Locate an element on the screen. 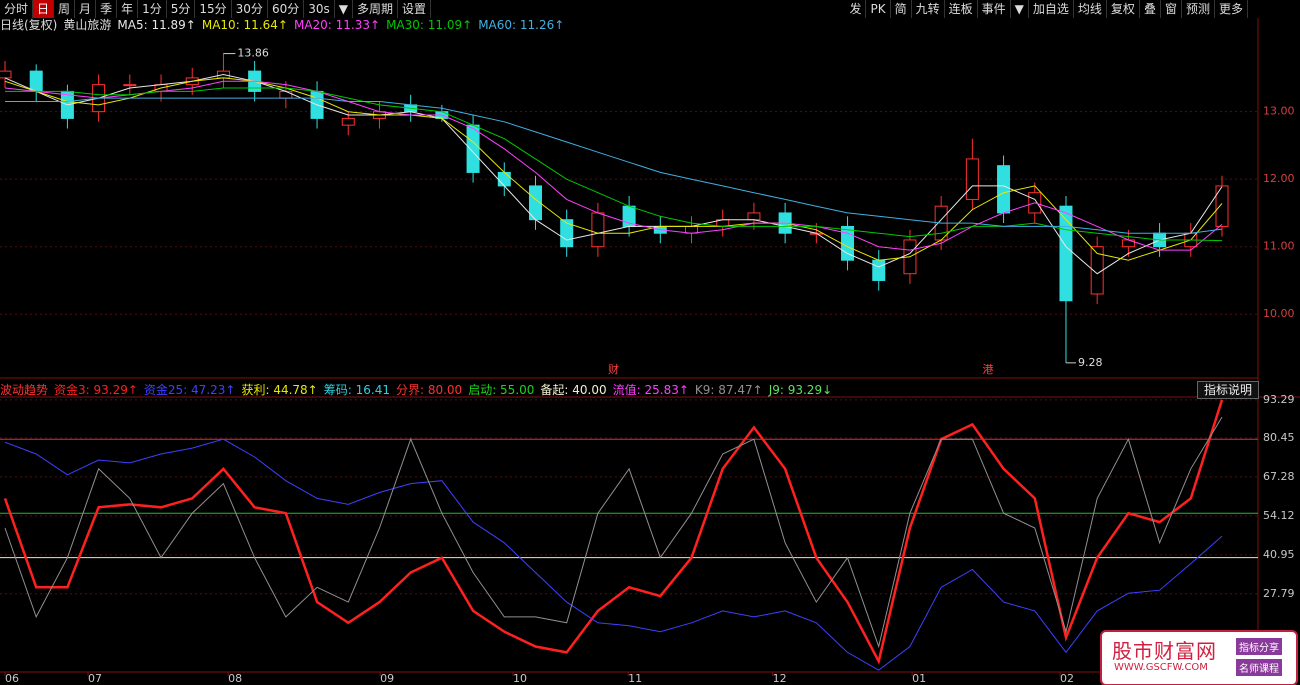  indicator-help-button: 指标说明 is located at coordinates (1228, 390).